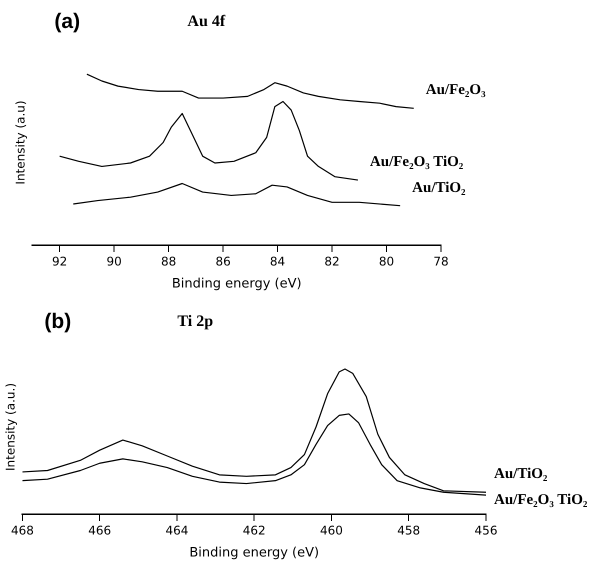 The image size is (616, 569). What do you see at coordinates (456, 90) in the screenshot?
I see `series-label: Au/Fe₂O₃` at bounding box center [456, 90].